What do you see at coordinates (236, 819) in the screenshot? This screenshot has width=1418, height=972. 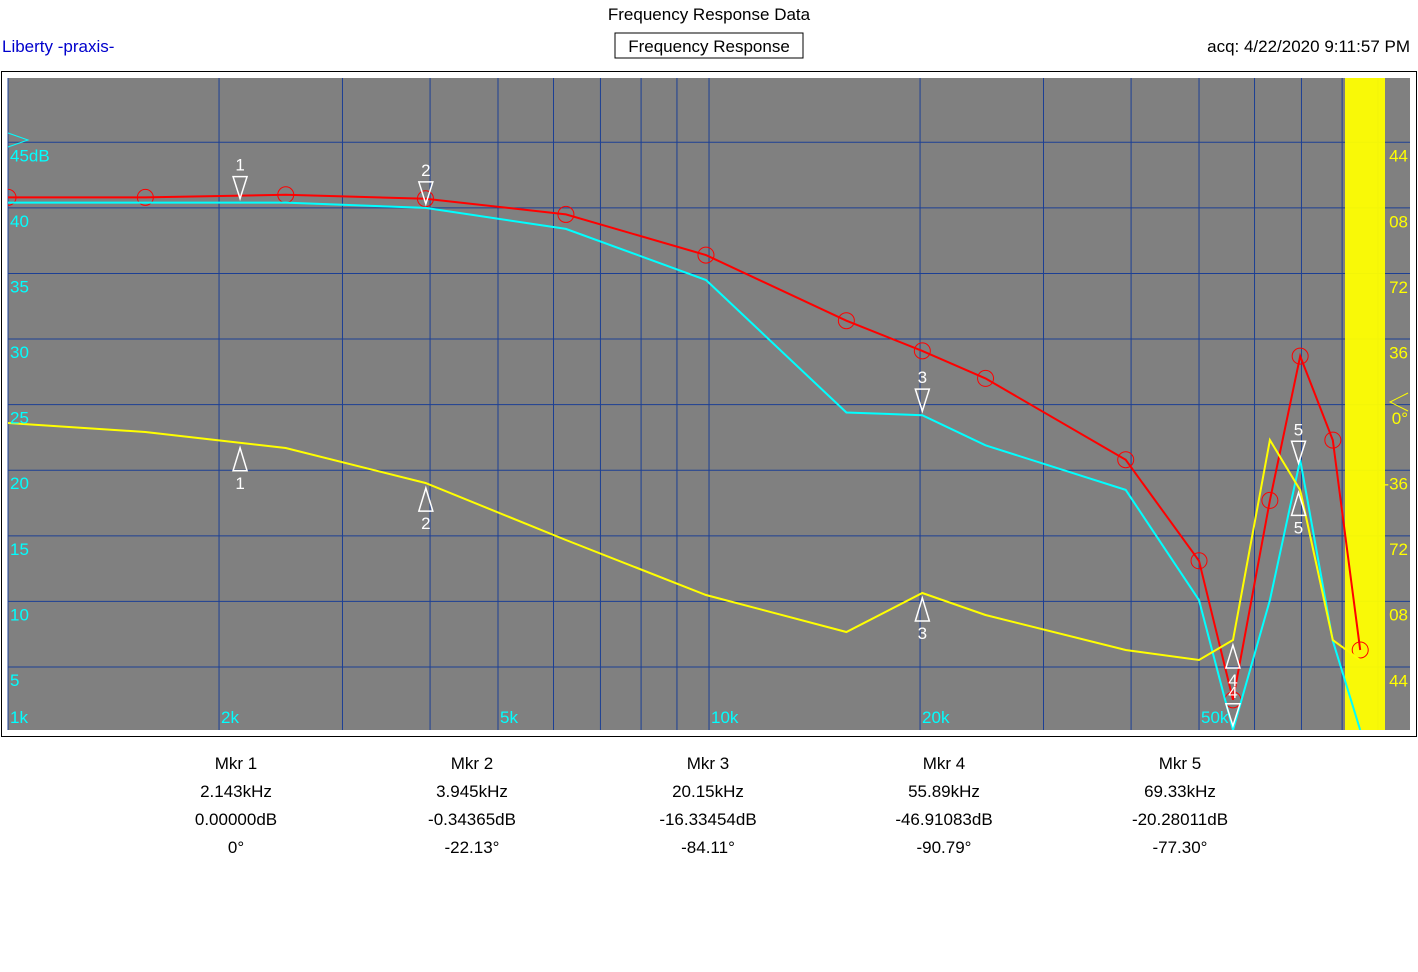 I see `marker-cell: 0.00000dB` at bounding box center [236, 819].